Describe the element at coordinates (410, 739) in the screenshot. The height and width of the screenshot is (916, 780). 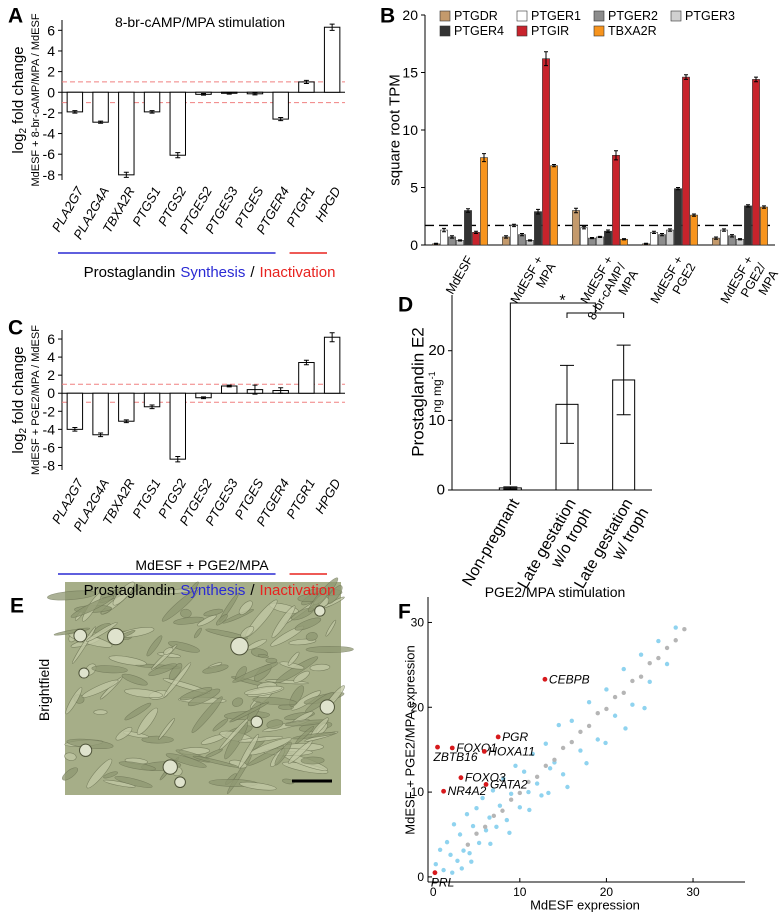
I see `y-axis-label: MdESF + PGE2/MPA expression` at that location.